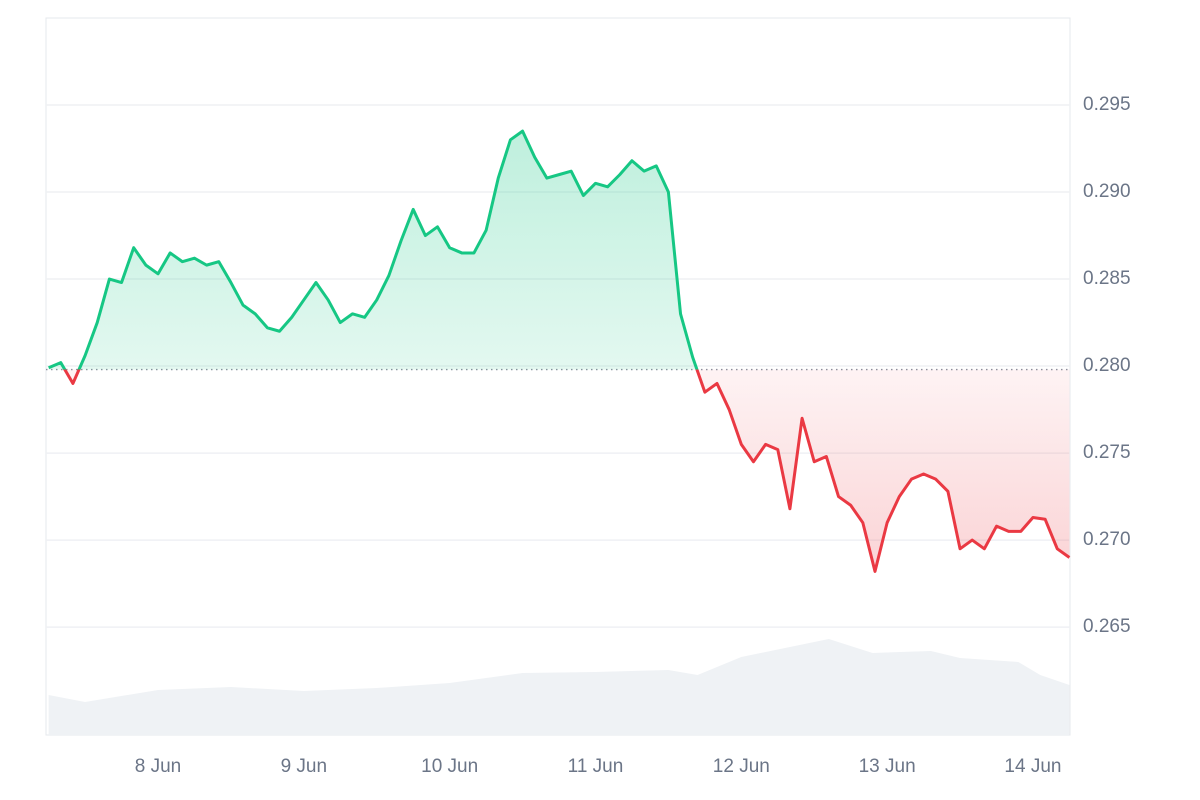  Describe the element at coordinates (559, 687) in the screenshot. I see `volume-area` at that location.